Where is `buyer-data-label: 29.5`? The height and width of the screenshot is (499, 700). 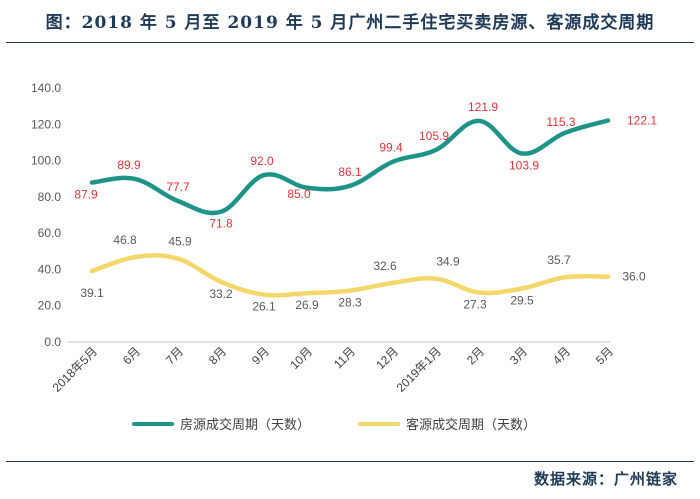 buyer-data-label: 29.5 is located at coordinates (522, 300).